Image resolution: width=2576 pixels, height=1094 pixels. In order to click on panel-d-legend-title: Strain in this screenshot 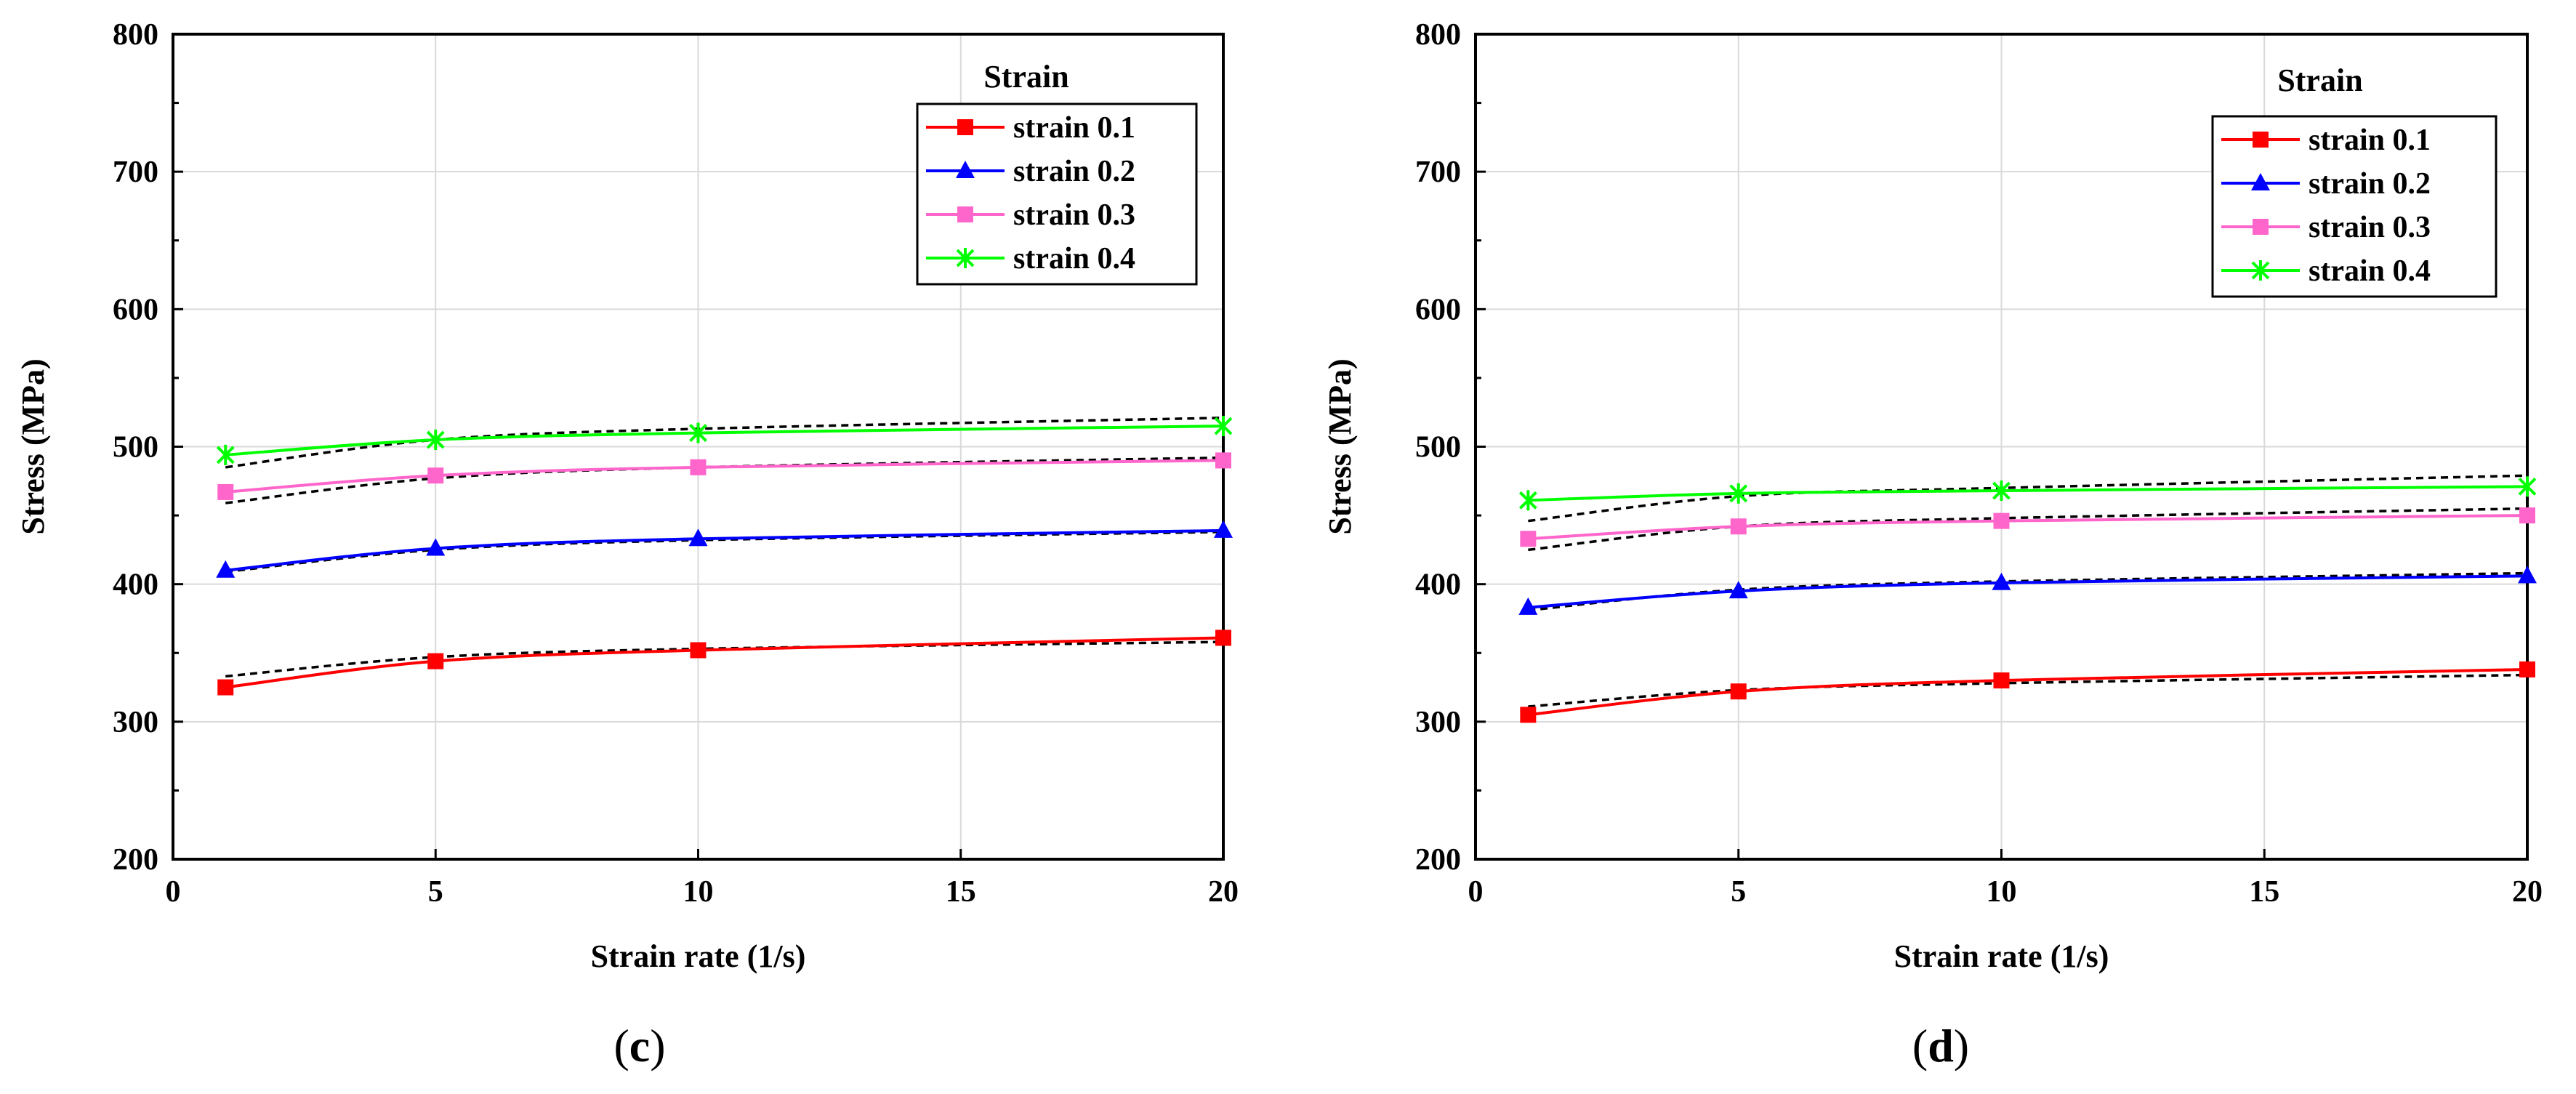, I will do `click(2319, 80)`.